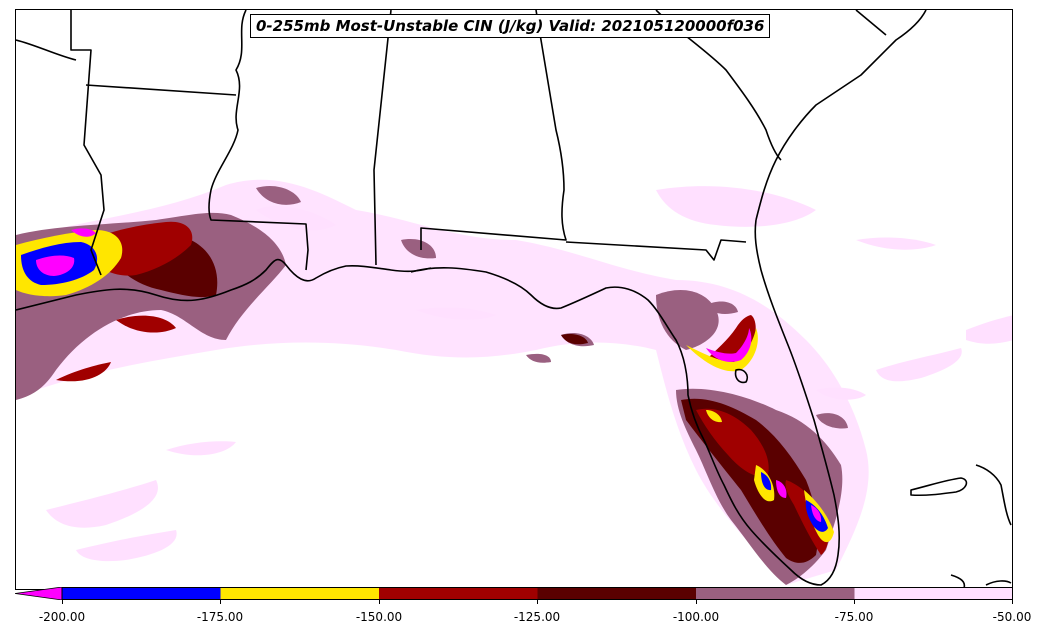 The width and height of the screenshot is (1044, 633). What do you see at coordinates (854, 617) in the screenshot?
I see `colorbar-tick-label: -75.00` at bounding box center [854, 617].